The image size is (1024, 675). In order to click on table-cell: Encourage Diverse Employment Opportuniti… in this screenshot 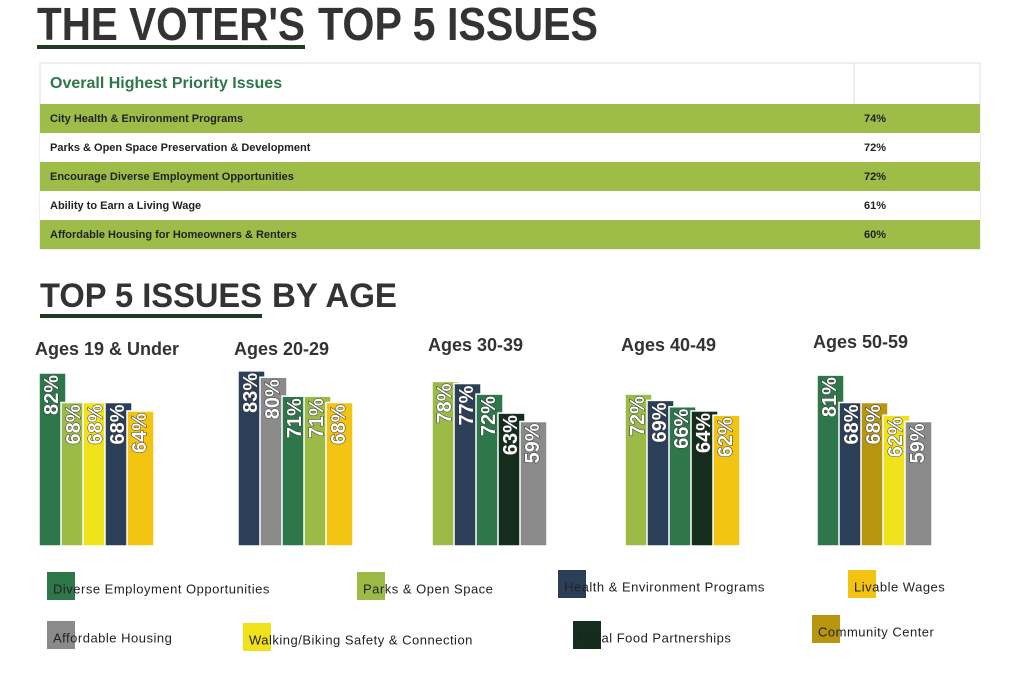, I will do `click(172, 177)`.